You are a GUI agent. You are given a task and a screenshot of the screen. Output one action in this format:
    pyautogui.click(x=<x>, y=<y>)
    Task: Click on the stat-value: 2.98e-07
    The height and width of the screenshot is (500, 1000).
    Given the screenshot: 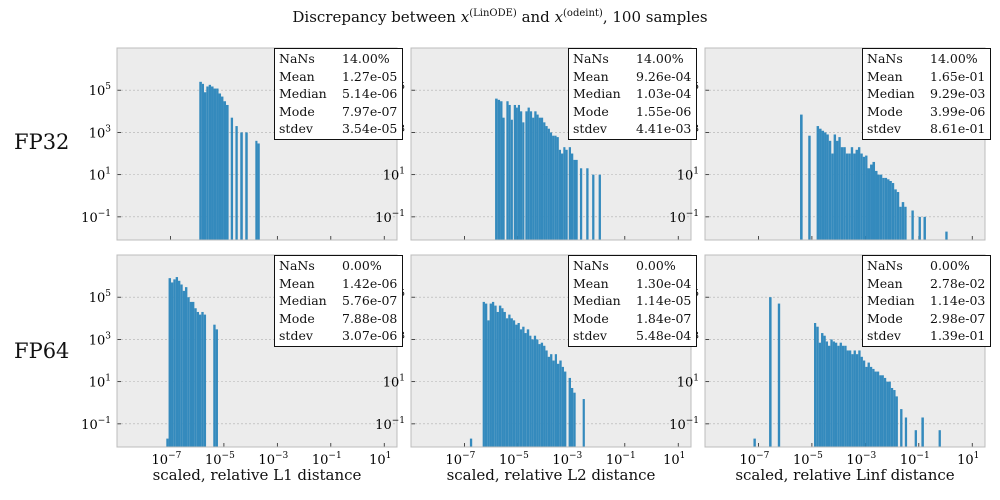 What is the action you would take?
    pyautogui.click(x=958, y=318)
    